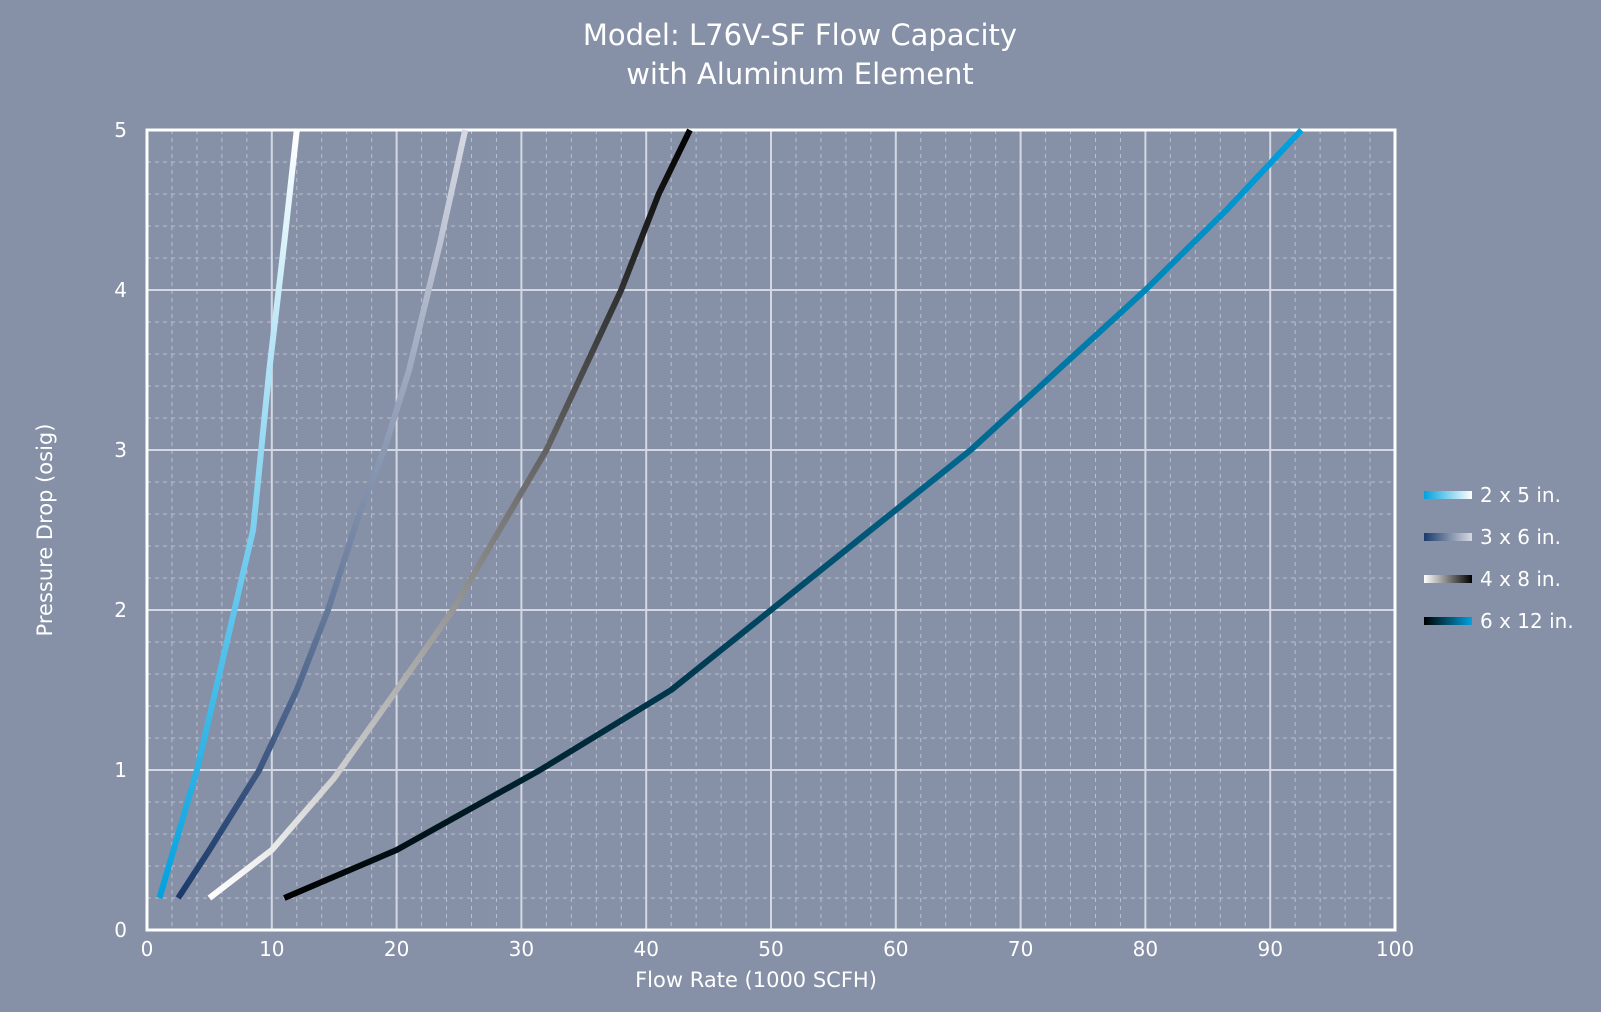  What do you see at coordinates (1145, 949) in the screenshot?
I see `x-tick-label: 80` at bounding box center [1145, 949].